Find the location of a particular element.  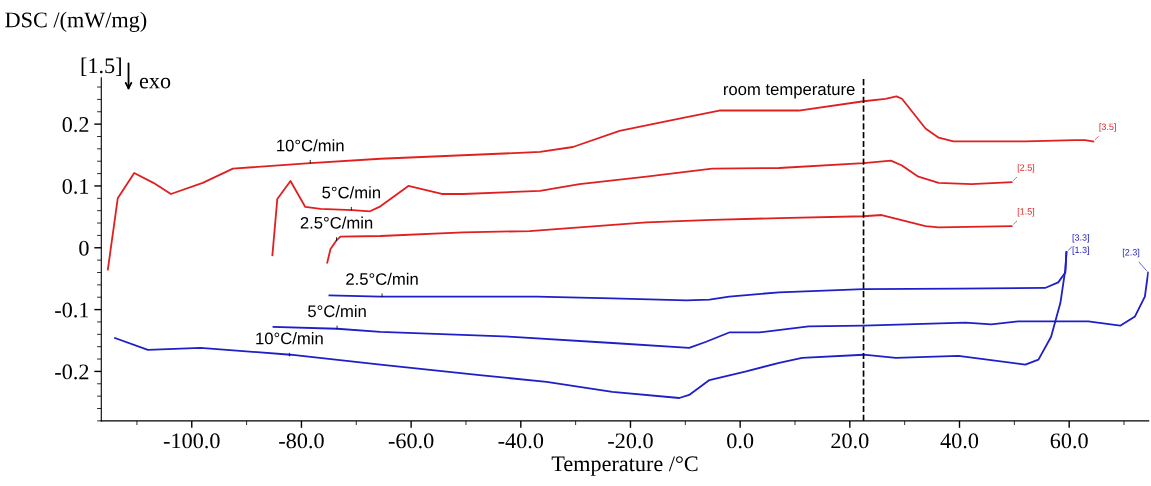

x-axis-title: Temperature /°C is located at coordinates (624, 466).